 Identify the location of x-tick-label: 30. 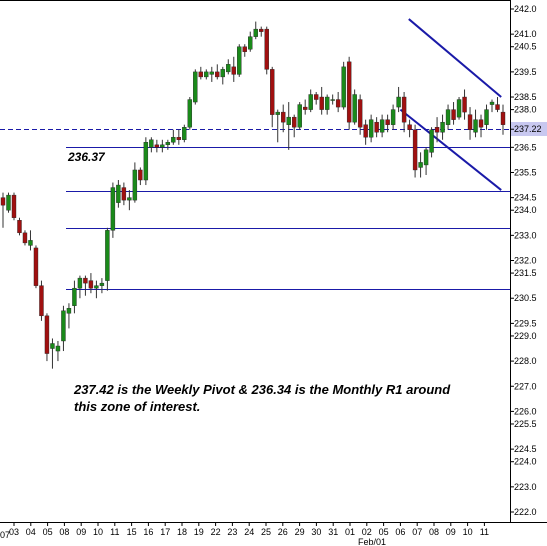
(316, 532).